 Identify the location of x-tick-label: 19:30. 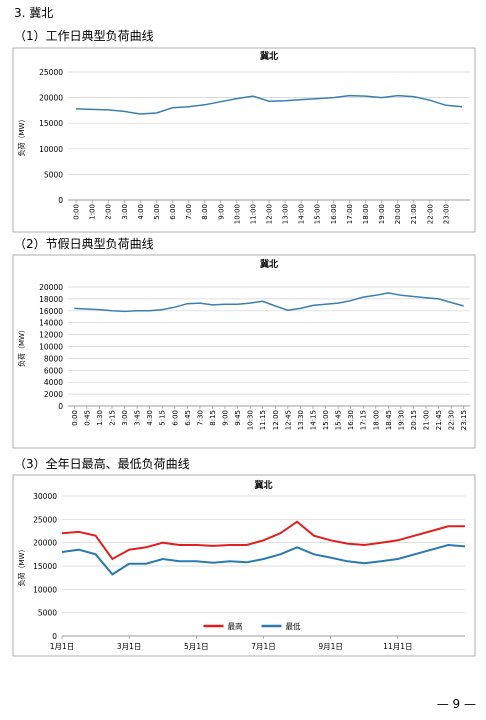
(401, 420).